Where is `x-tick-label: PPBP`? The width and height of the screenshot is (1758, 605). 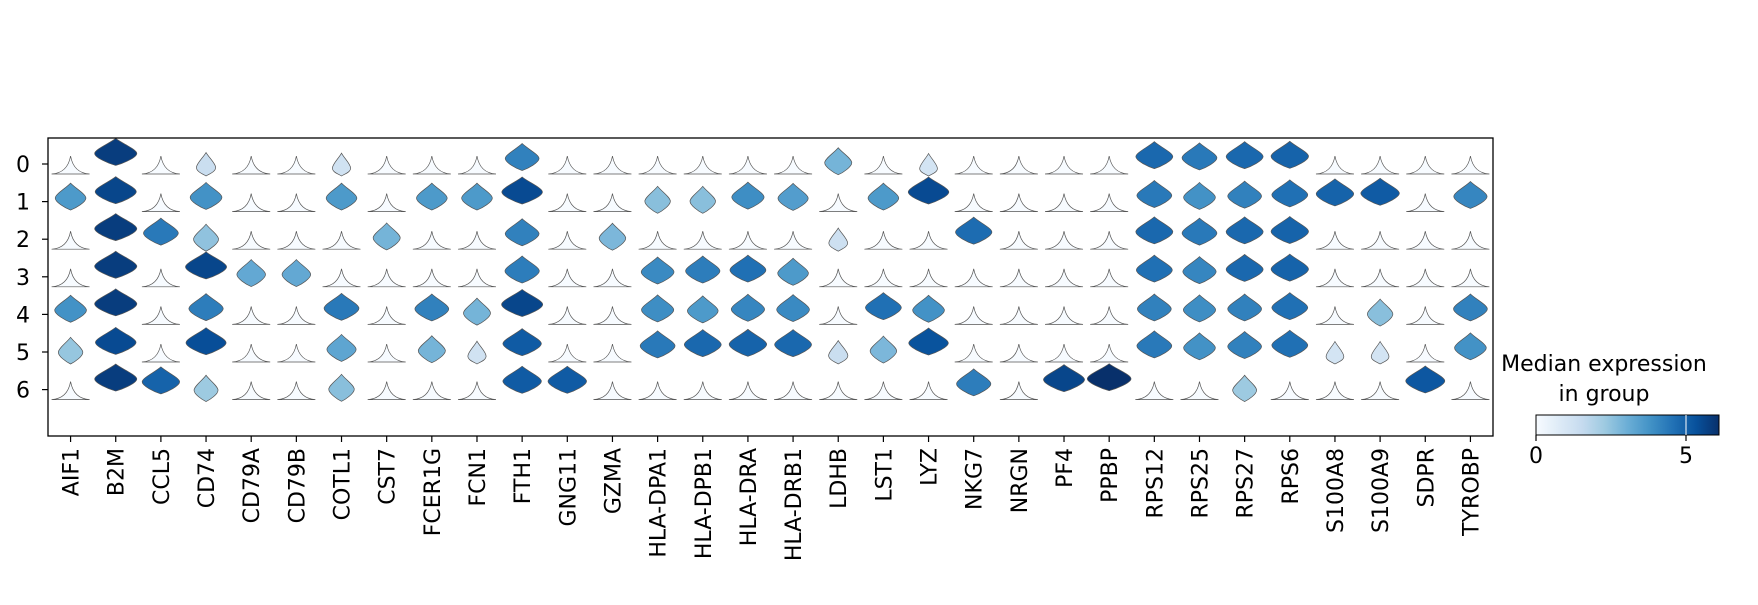
x-tick-label: PPBP is located at coordinates (1110, 475).